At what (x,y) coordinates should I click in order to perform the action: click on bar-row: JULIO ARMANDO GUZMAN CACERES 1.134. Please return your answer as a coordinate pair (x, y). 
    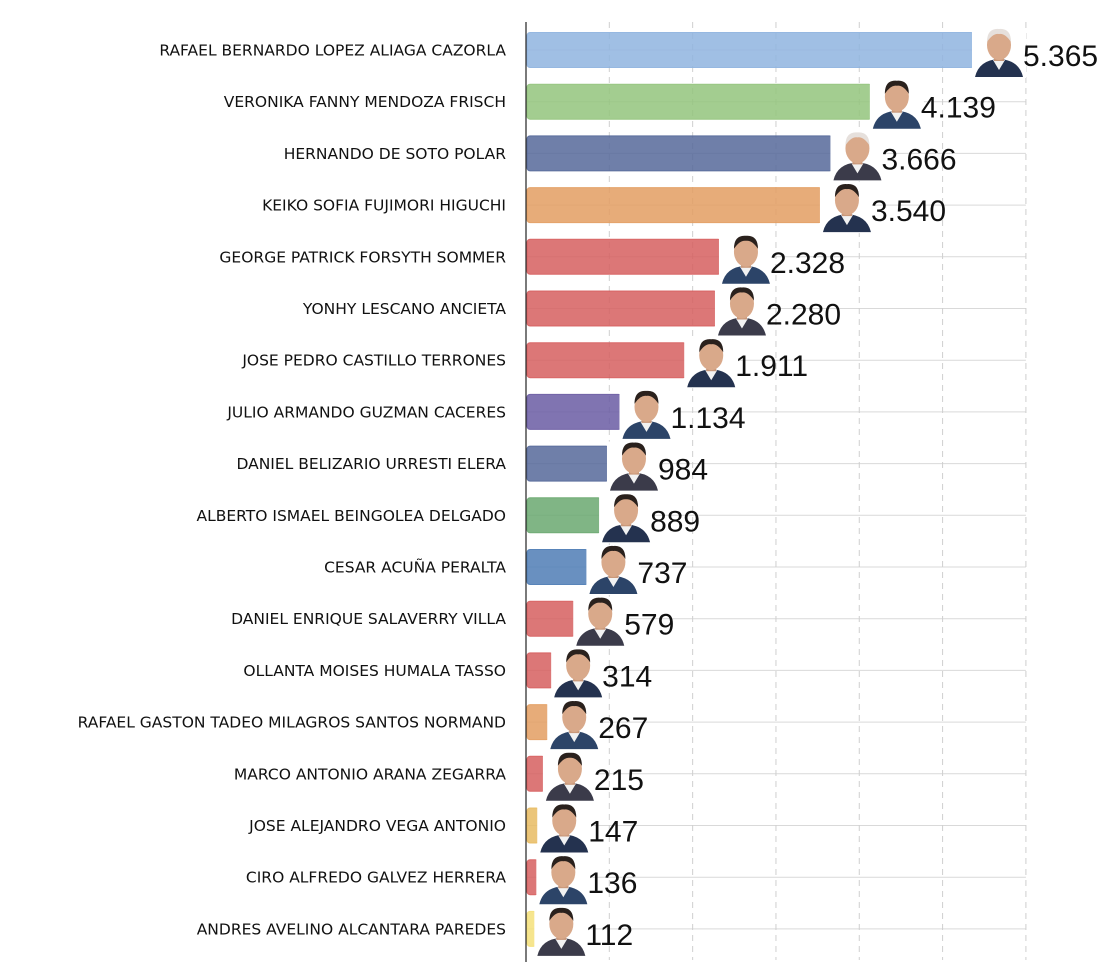
    Looking at the image, I should click on (486, 414).